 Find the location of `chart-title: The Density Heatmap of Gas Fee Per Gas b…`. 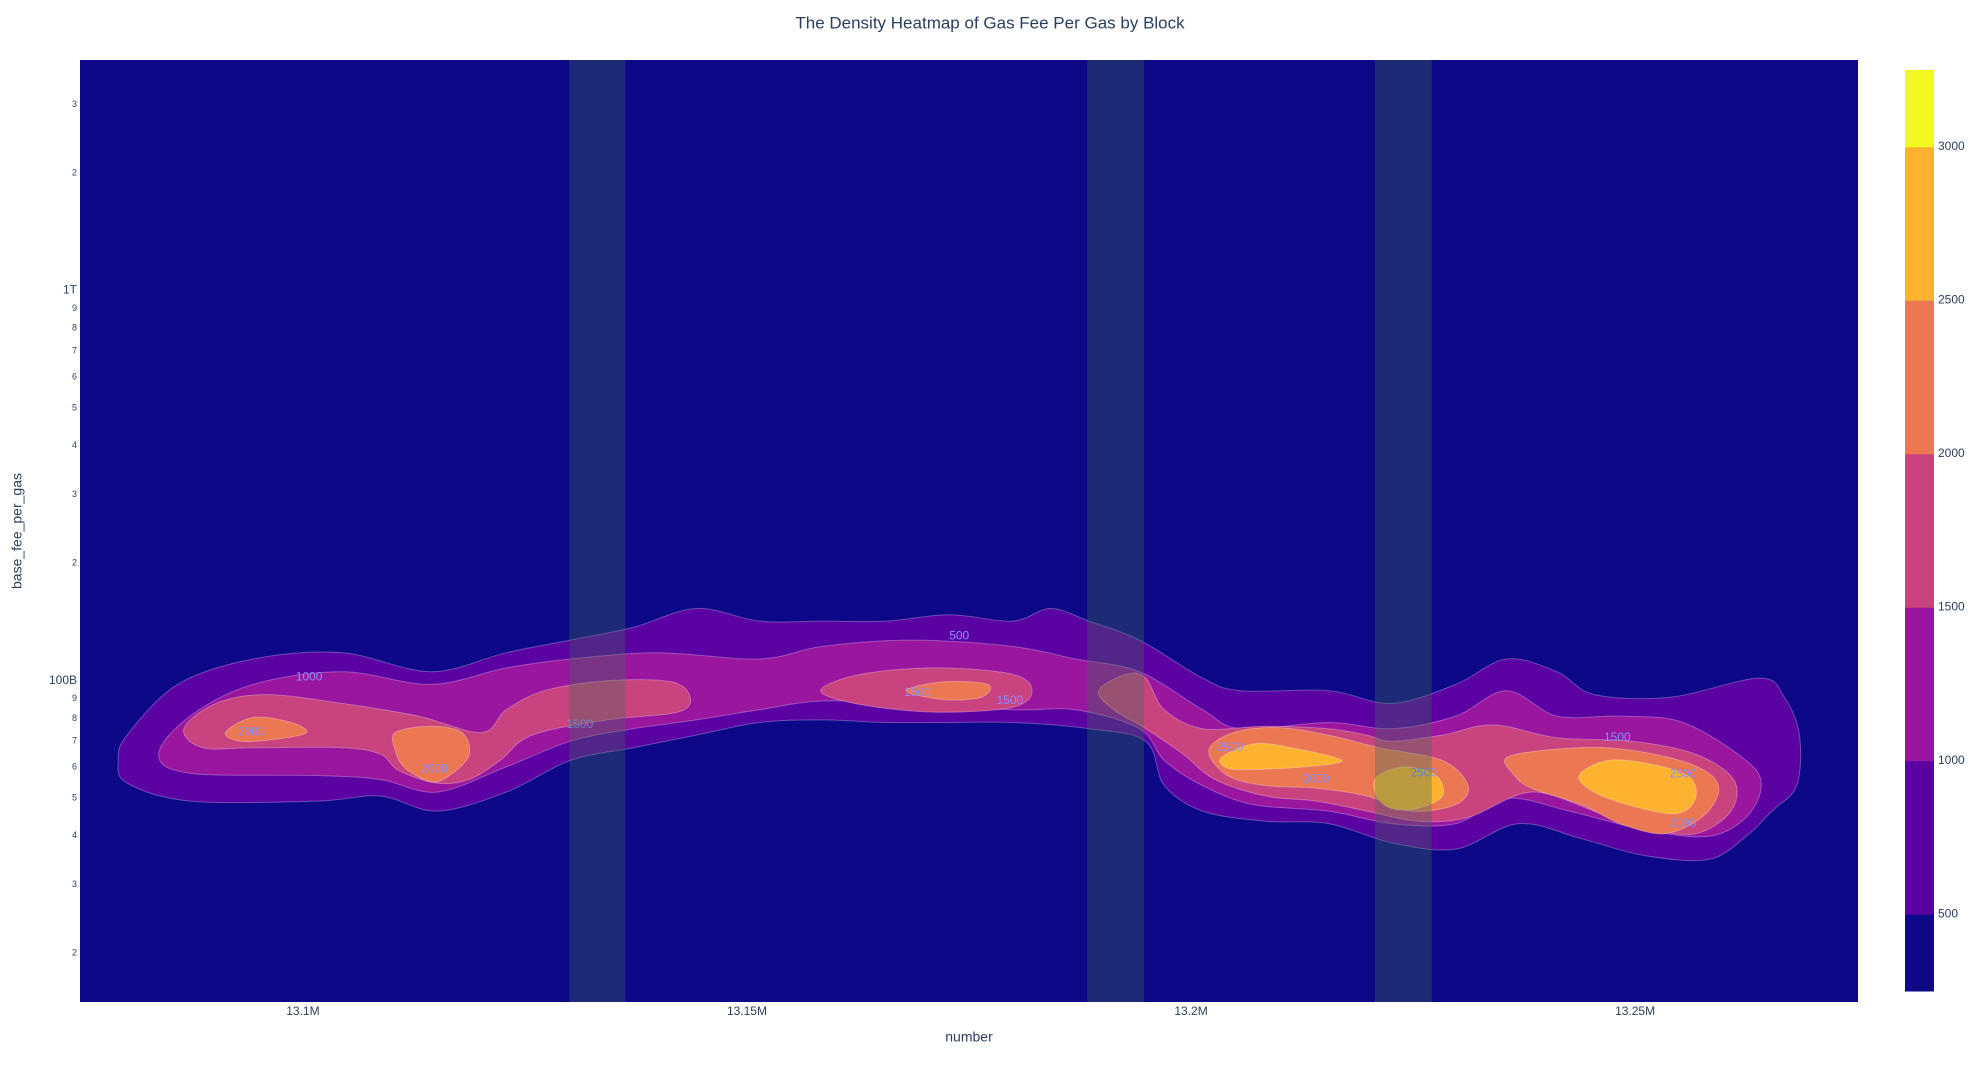

chart-title: The Density Heatmap of Gas Fee Per Gas b… is located at coordinates (990, 22).